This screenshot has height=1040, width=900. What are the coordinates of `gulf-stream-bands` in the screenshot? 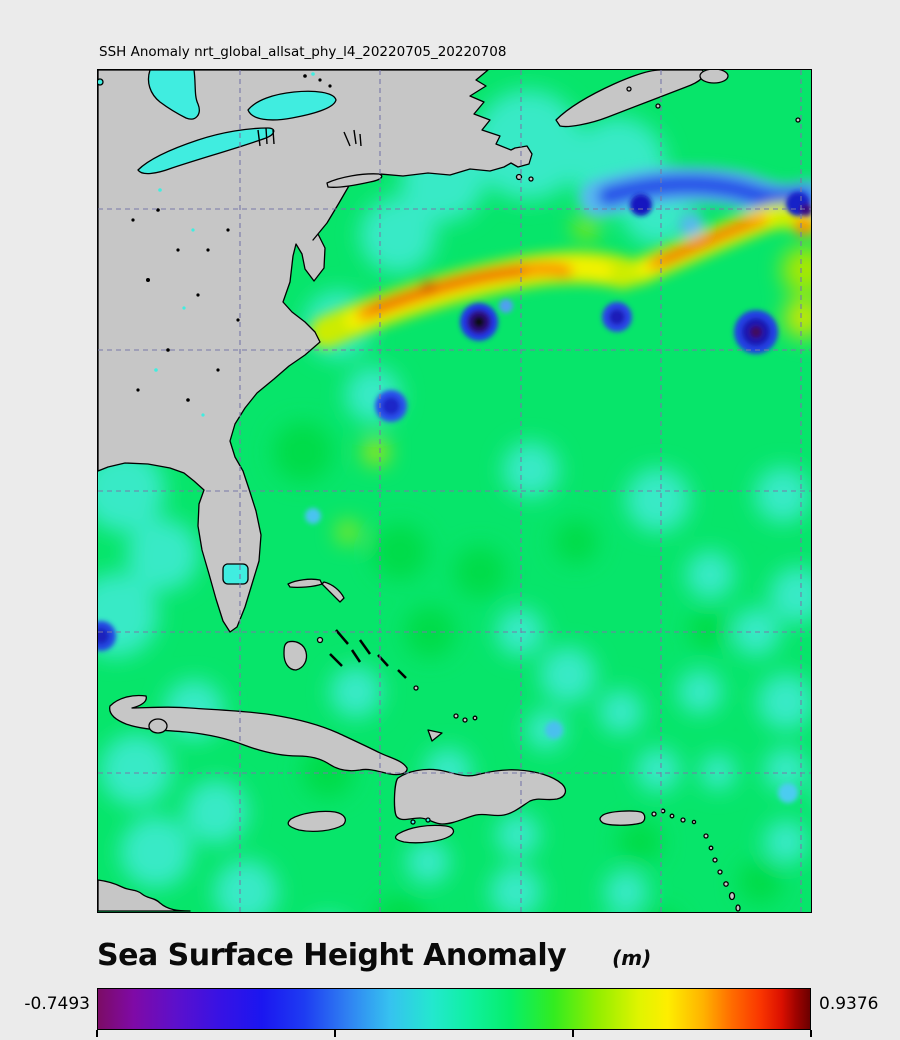 It's located at (560, 257).